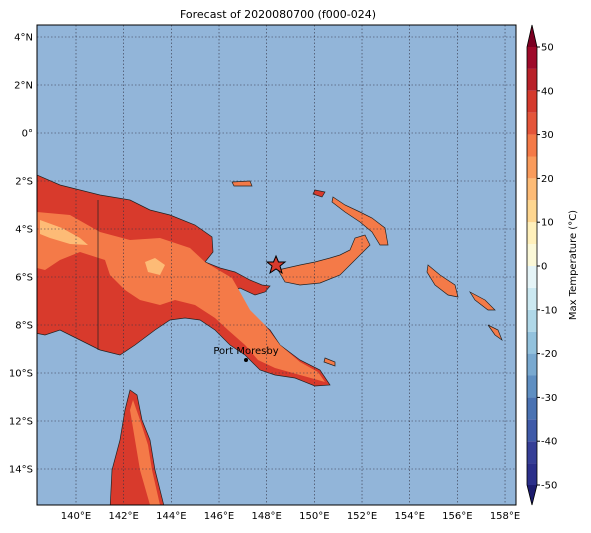 This screenshot has height=533, width=591. Describe the element at coordinates (573, 265) in the screenshot. I see `colorbar-label: Max Temperature (°C)` at that location.